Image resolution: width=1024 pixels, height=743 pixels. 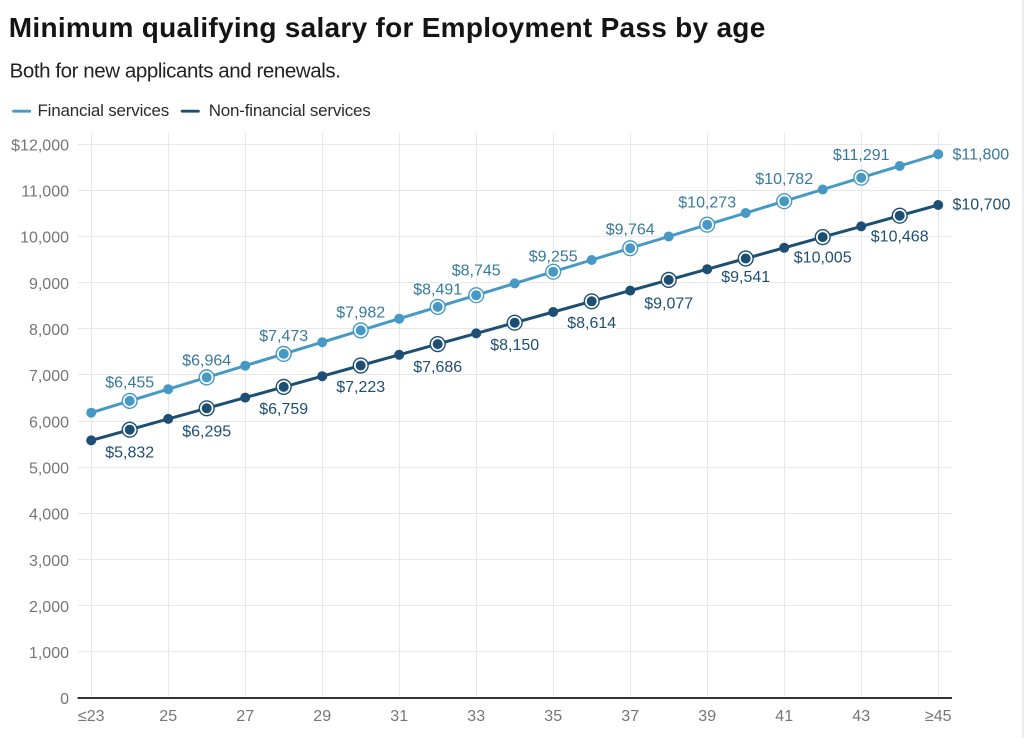 What do you see at coordinates (900, 237) in the screenshot?
I see `svg-text: $10,468` at bounding box center [900, 237].